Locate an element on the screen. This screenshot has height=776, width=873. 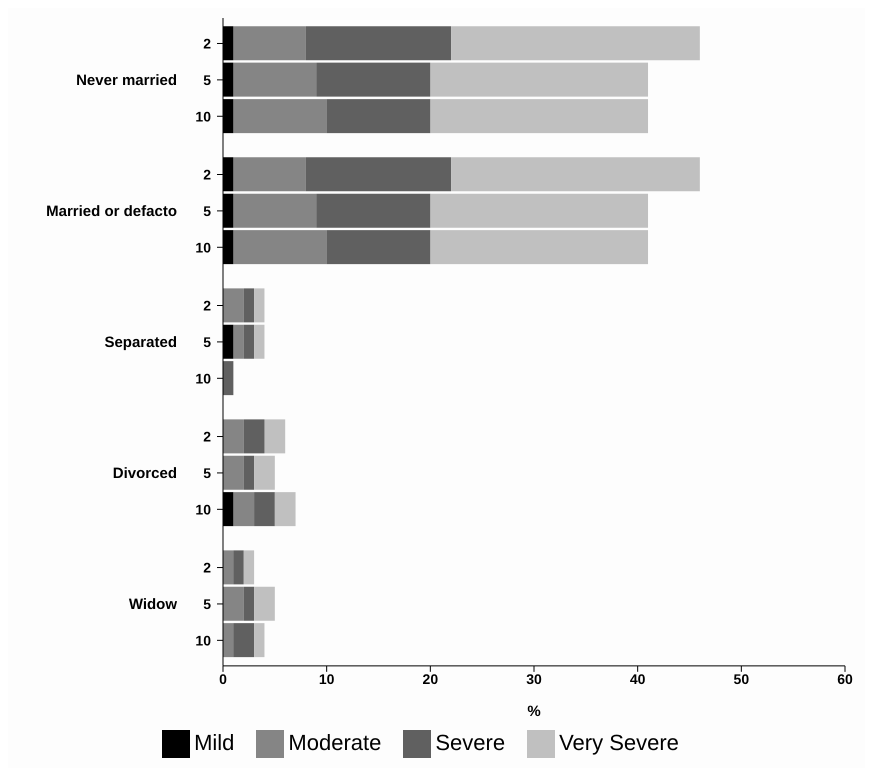
text: Widow is located at coordinates (153, 604).